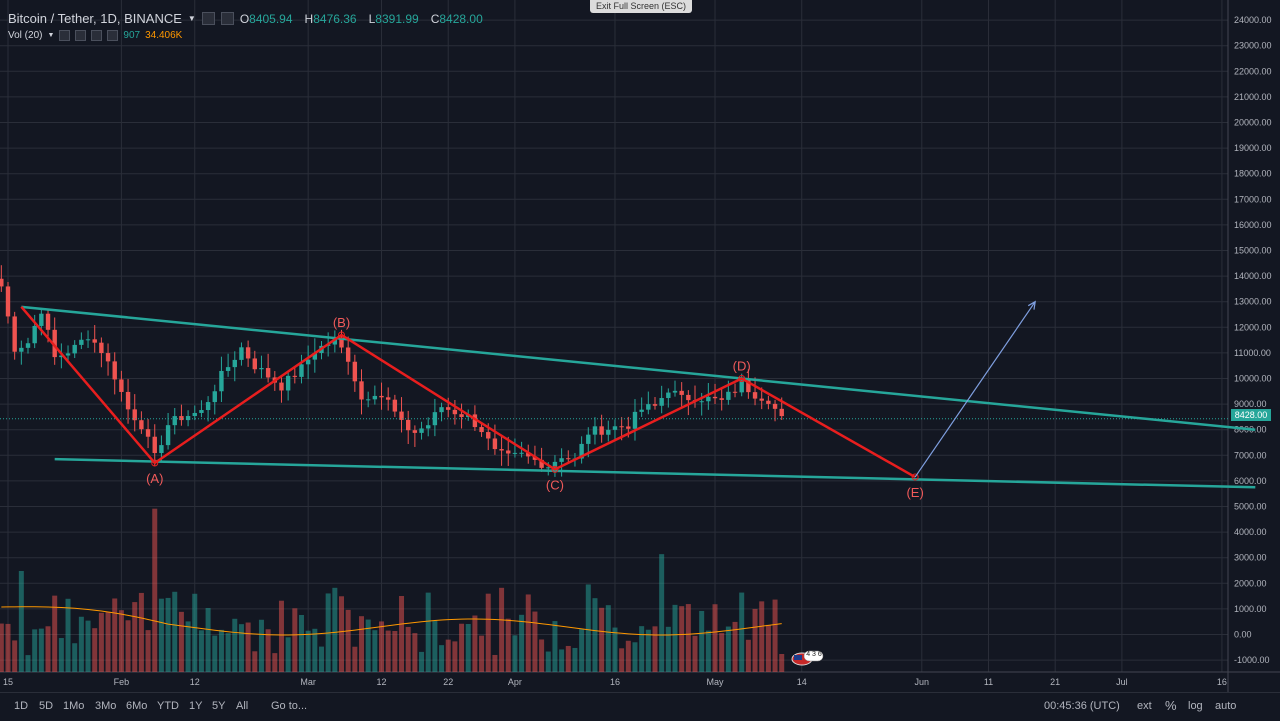 The width and height of the screenshot is (1280, 721). Describe the element at coordinates (191, 18) in the screenshot. I see `symbol-dropdown-icon: ▼` at that location.